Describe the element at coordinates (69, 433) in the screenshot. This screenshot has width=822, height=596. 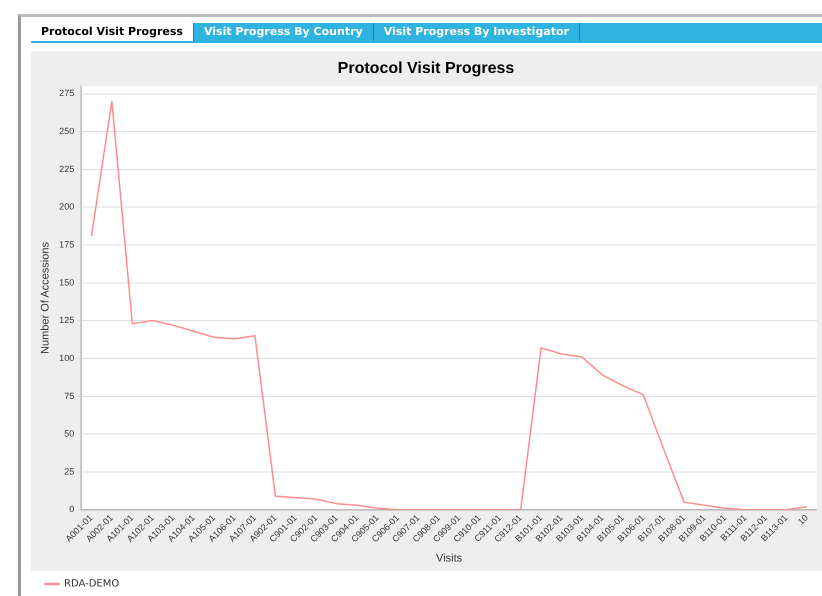
I see `y-tick-label: 50` at that location.